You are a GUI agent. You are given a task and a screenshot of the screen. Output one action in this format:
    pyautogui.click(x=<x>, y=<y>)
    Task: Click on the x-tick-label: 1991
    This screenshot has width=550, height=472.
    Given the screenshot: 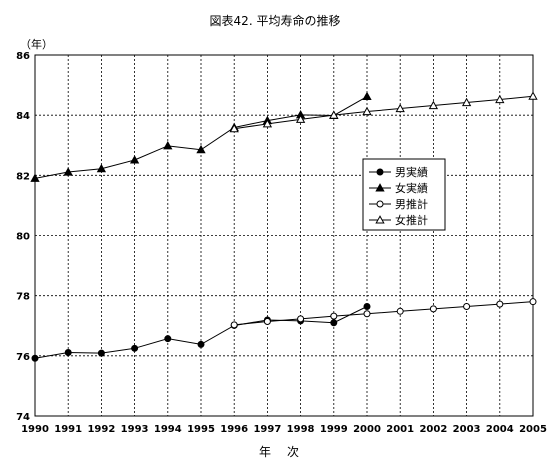 What is the action you would take?
    pyautogui.click(x=68, y=429)
    